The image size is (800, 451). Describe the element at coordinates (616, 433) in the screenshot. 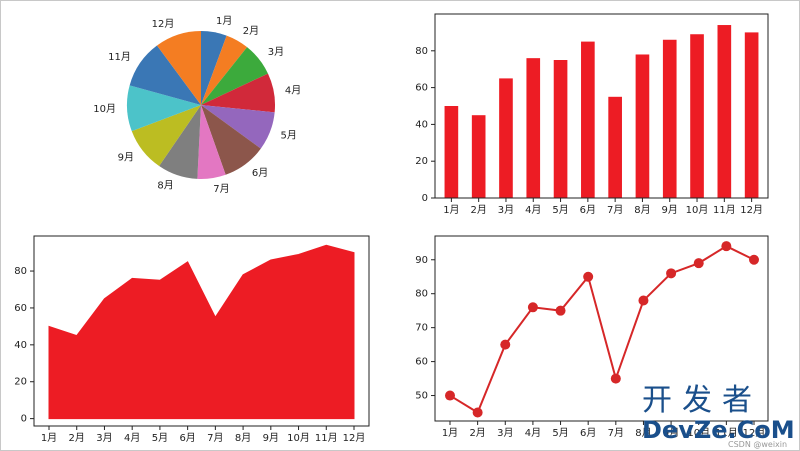

I see `line-xtick-label-6: 7月` at that location.